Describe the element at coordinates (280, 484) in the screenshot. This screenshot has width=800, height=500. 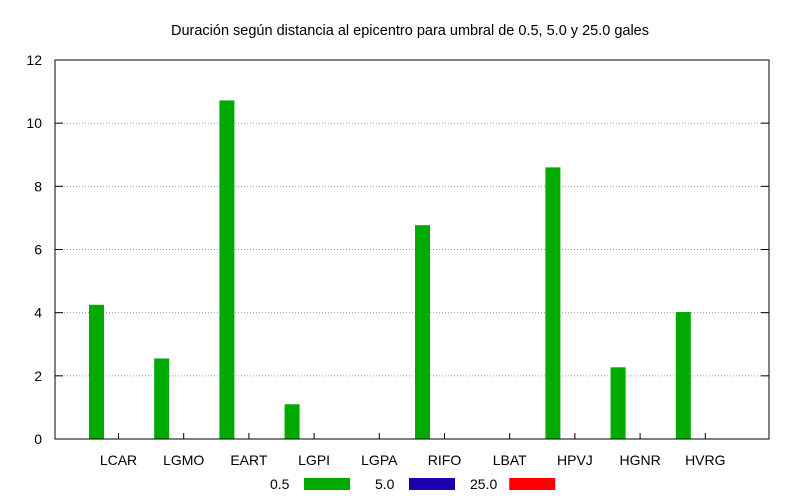
I see `legend-label: 0.5` at that location.